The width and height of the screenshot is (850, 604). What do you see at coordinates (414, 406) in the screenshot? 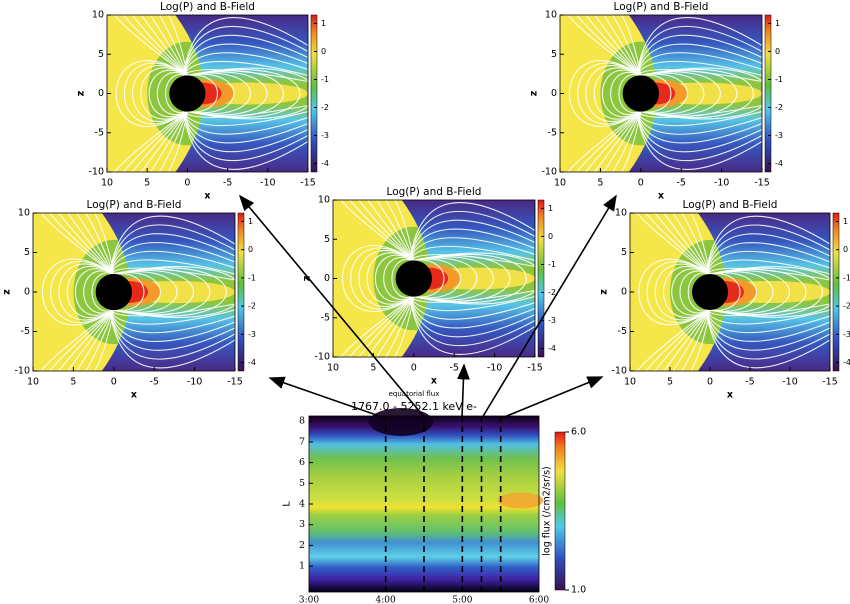
I see `chart-subtitle: 1767.0 - 5252.1 keV e-` at bounding box center [414, 406].